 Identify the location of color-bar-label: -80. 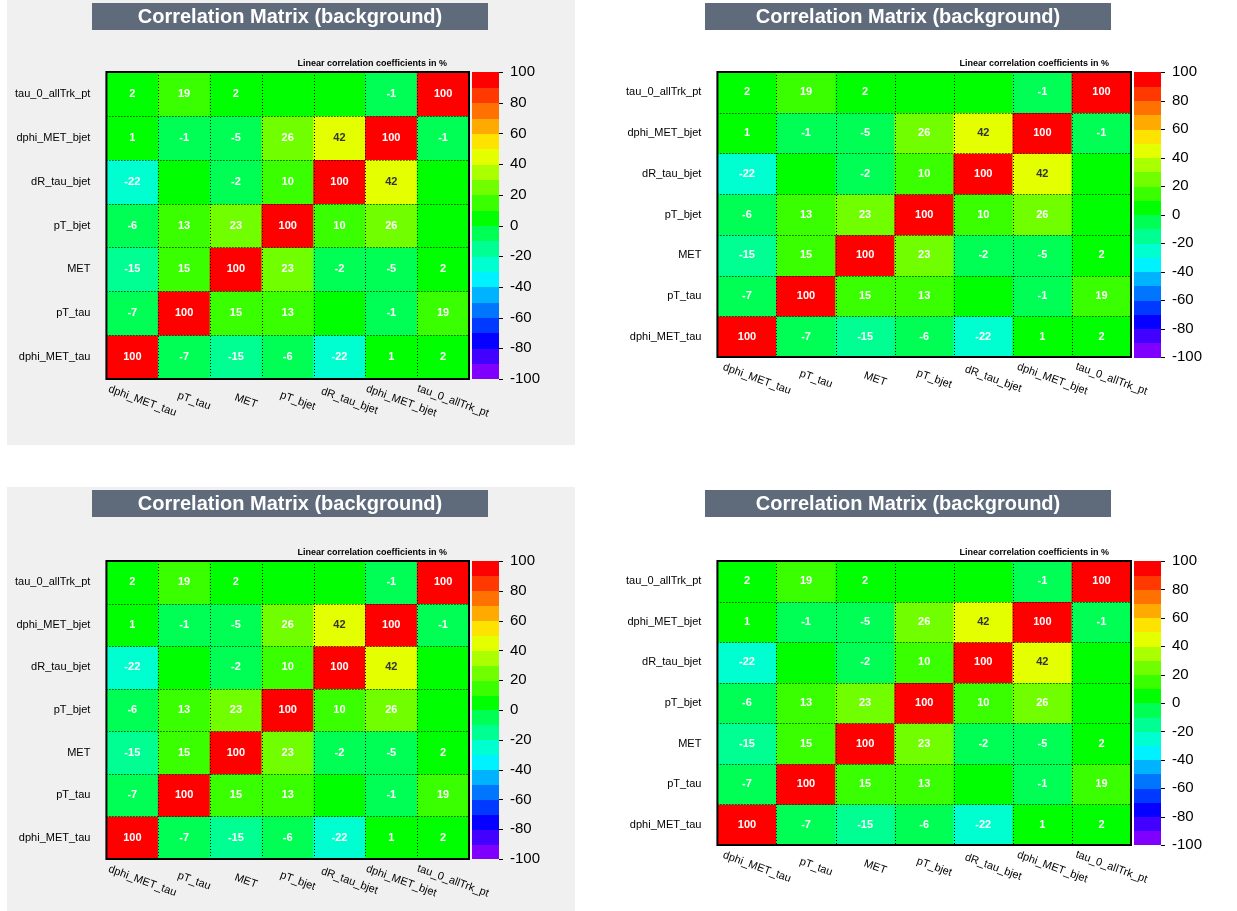
(1182, 327).